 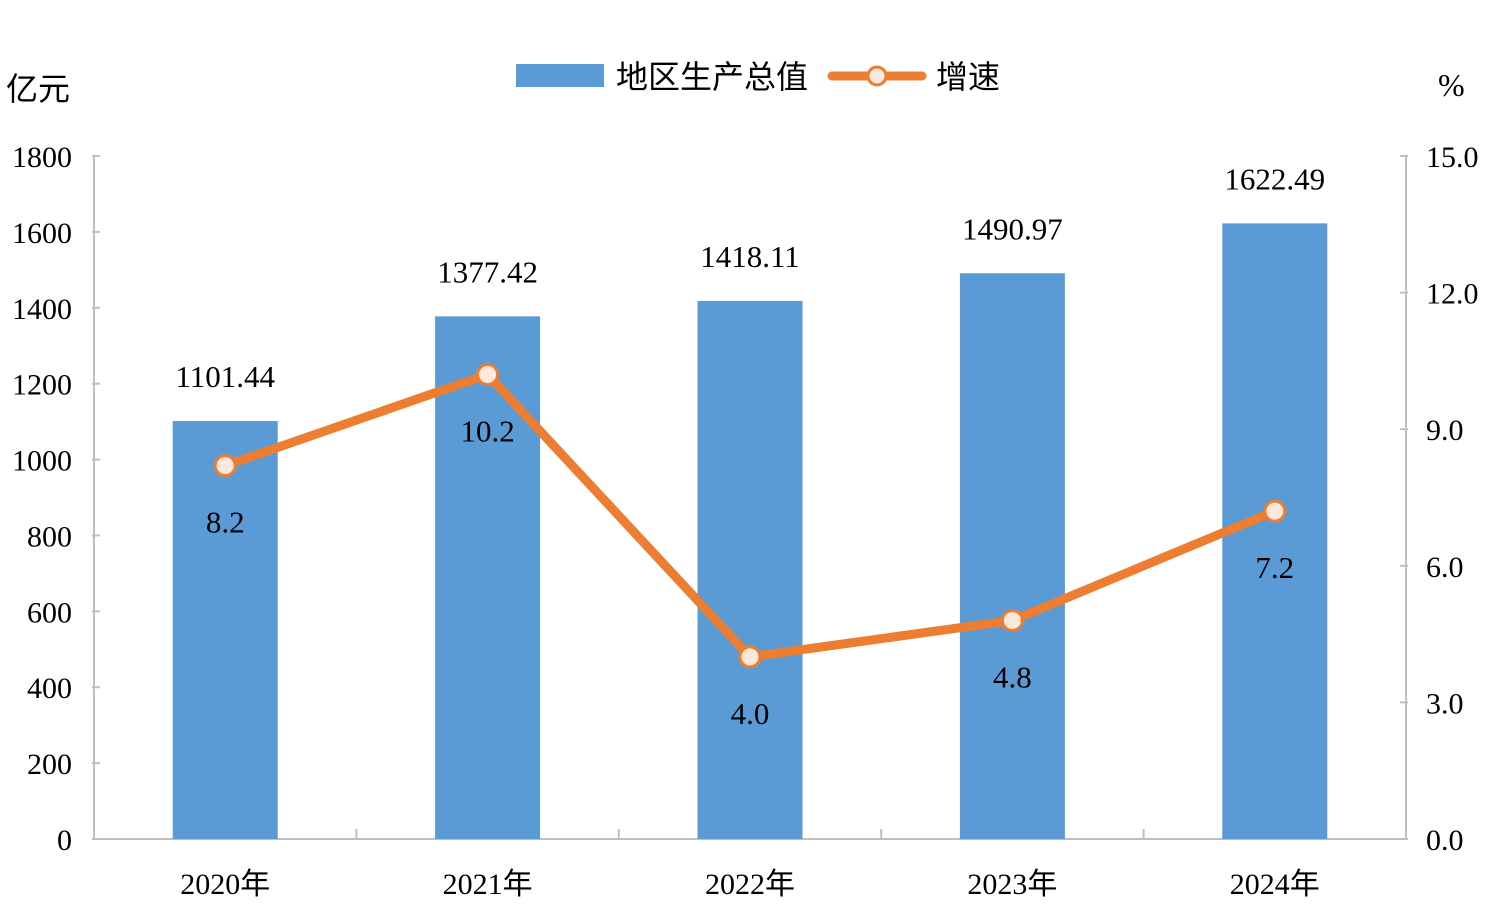 What do you see at coordinates (49, 612) in the screenshot?
I see `left-tick-label: 600` at bounding box center [49, 612].